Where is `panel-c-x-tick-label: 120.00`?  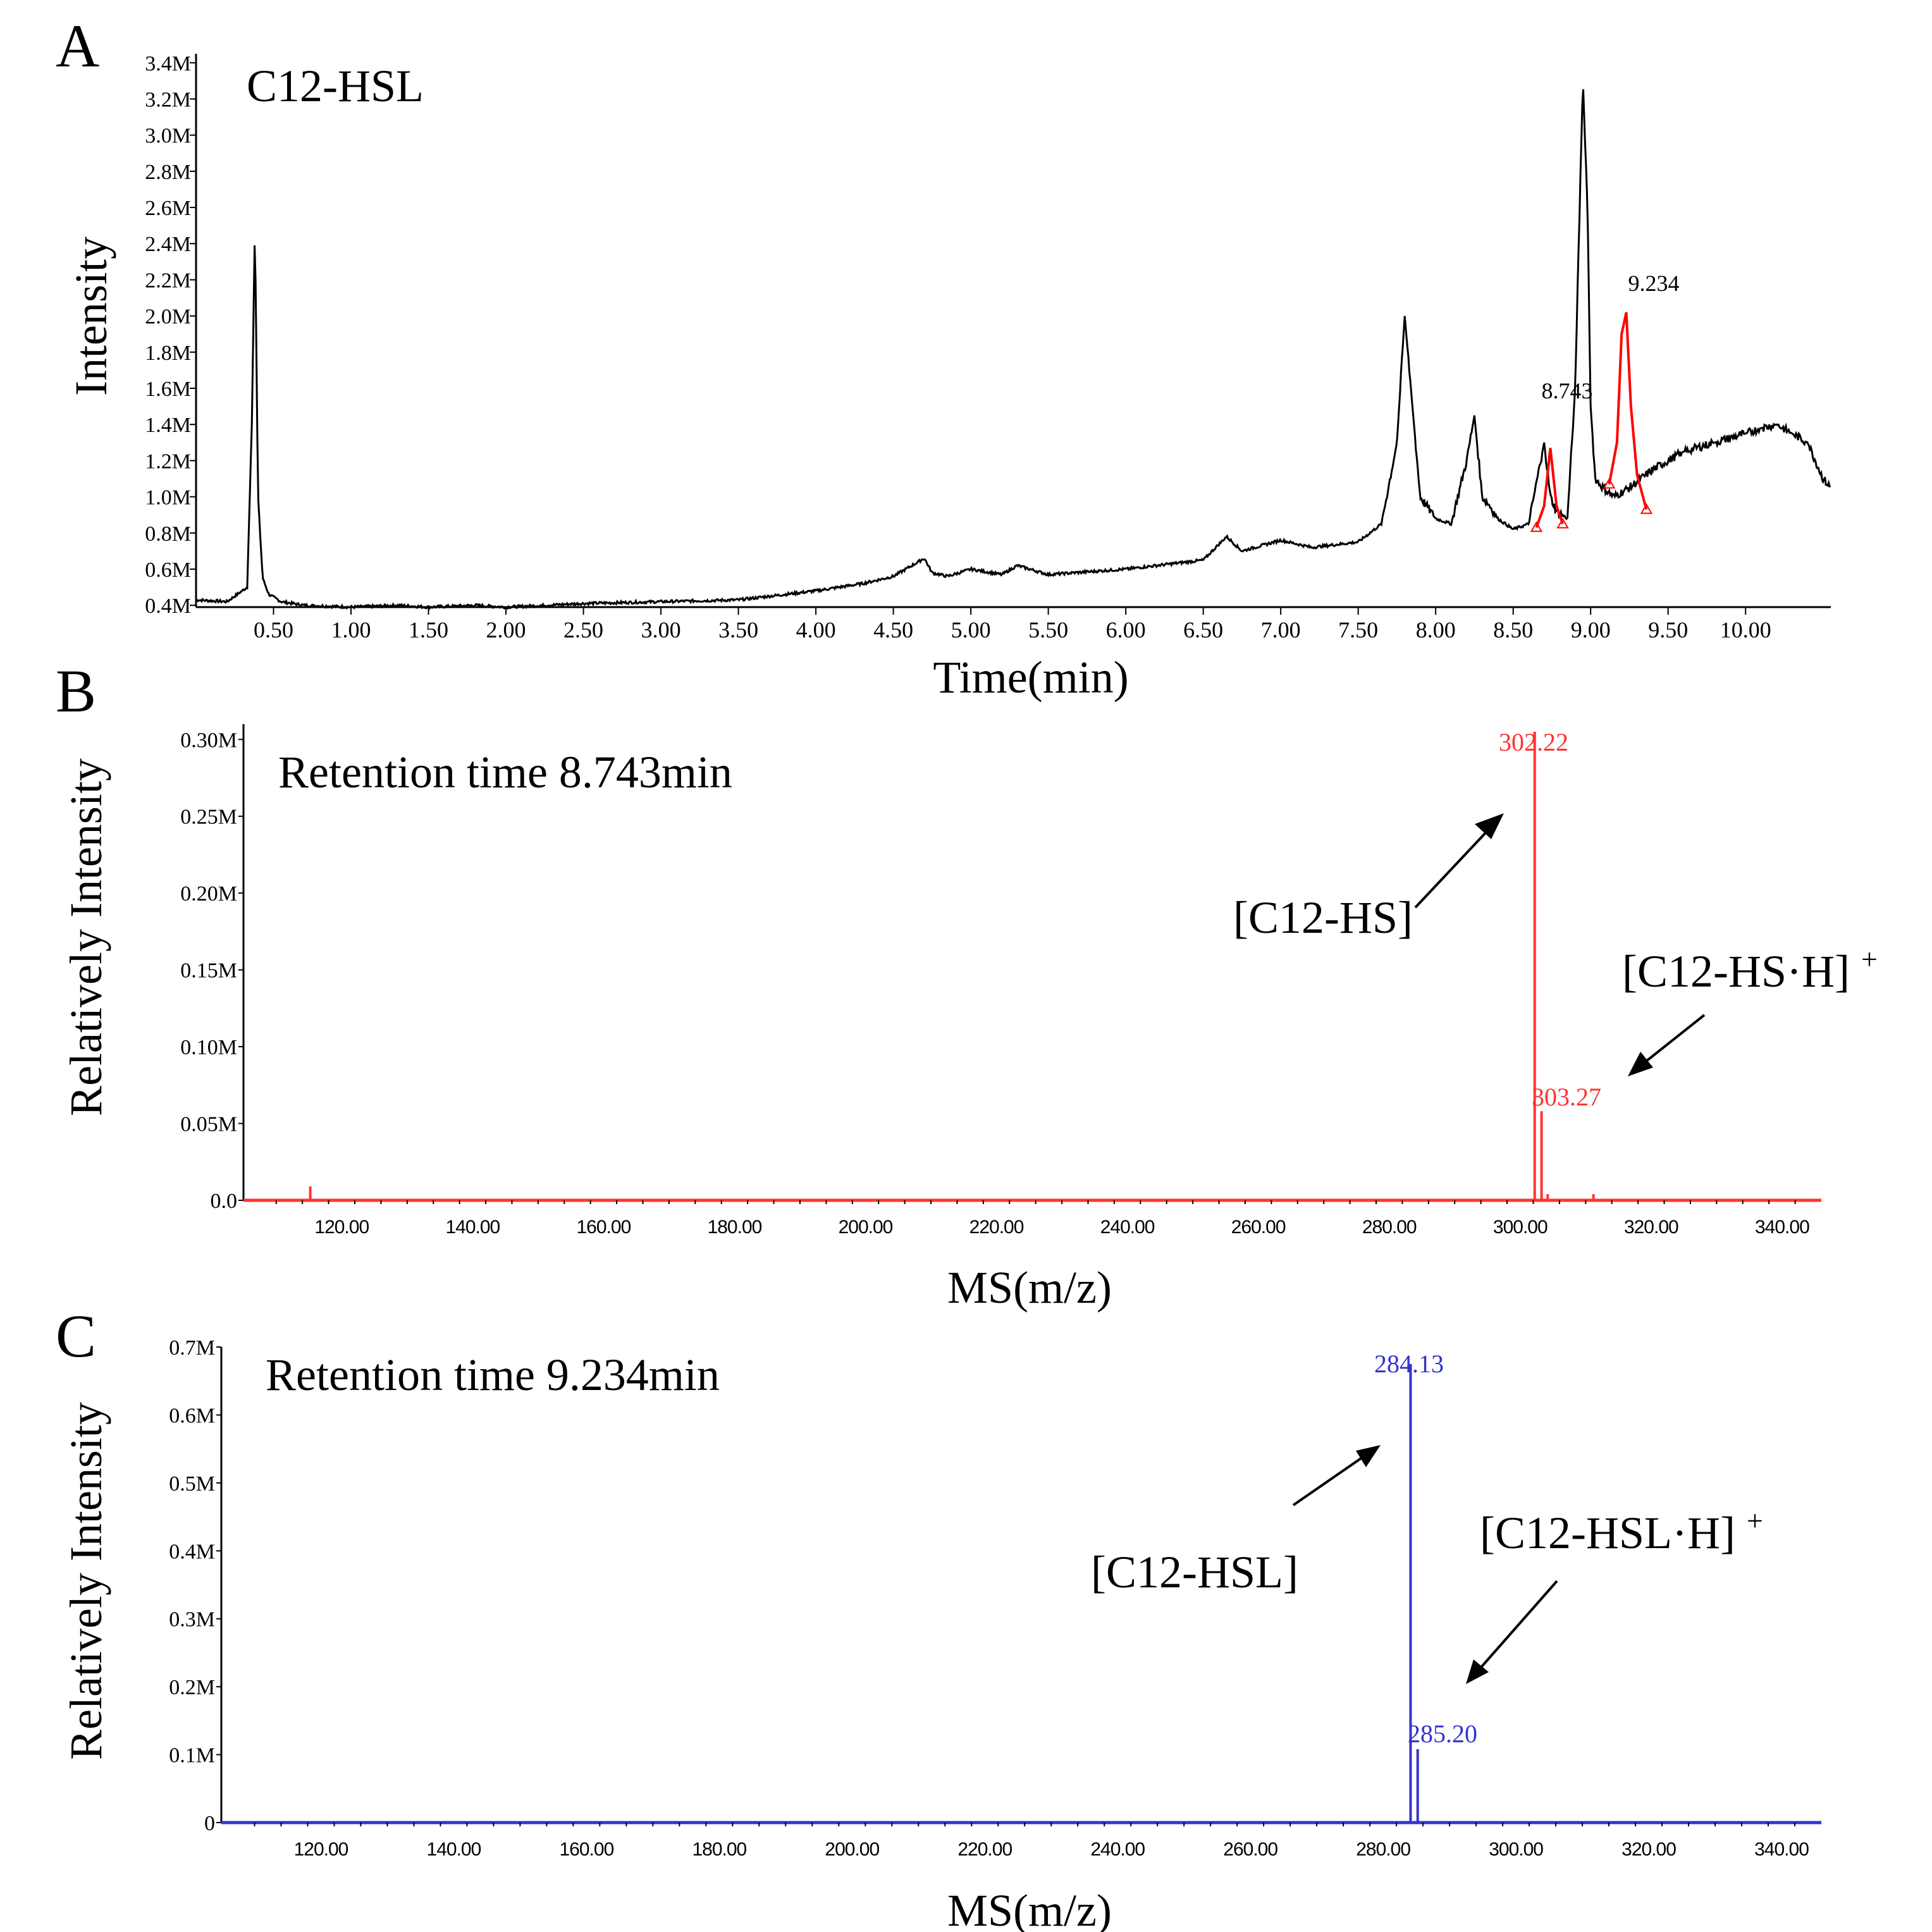
panel-c-x-tick-label: 120.00 is located at coordinates (321, 1849).